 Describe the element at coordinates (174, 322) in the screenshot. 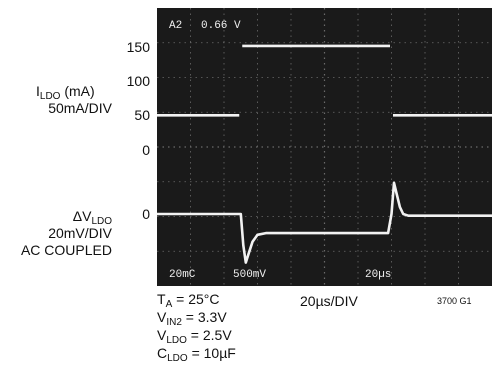

I see `condition-subscript: IN2` at that location.